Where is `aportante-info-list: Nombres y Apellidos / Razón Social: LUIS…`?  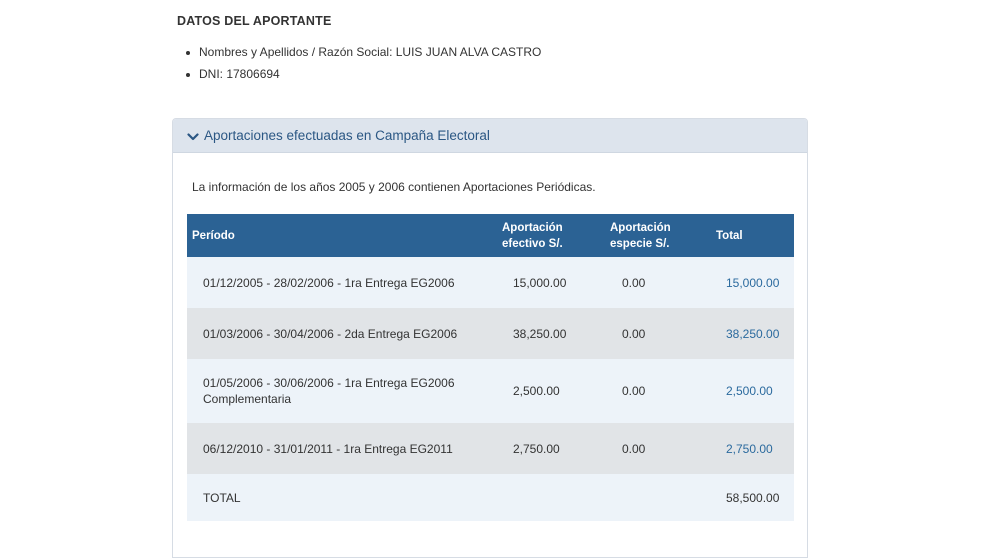
aportante-info-list: Nombres y Apellidos / Razón Social: LUIS… is located at coordinates (362, 66).